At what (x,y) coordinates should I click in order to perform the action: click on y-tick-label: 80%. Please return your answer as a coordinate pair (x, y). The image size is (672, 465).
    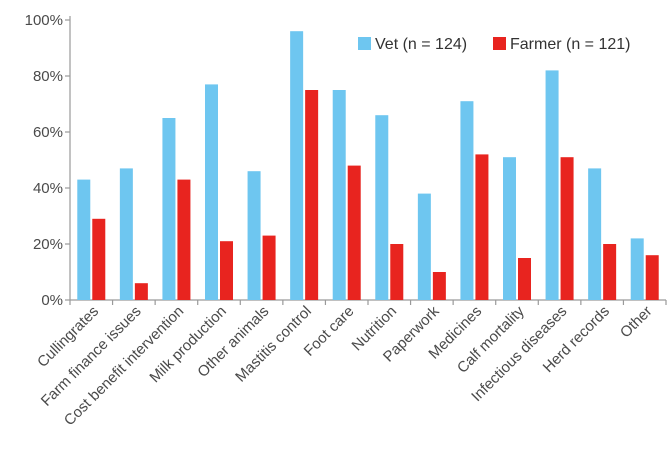
    Looking at the image, I should click on (48, 76).